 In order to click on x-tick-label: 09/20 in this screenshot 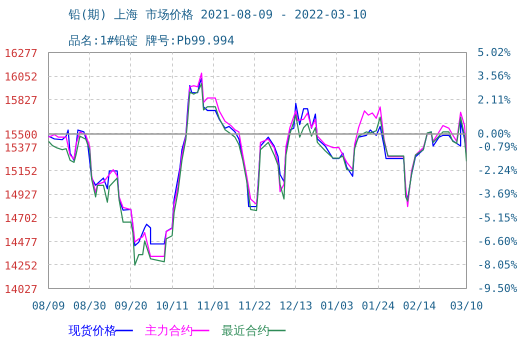, I will do `click(131, 306)`.